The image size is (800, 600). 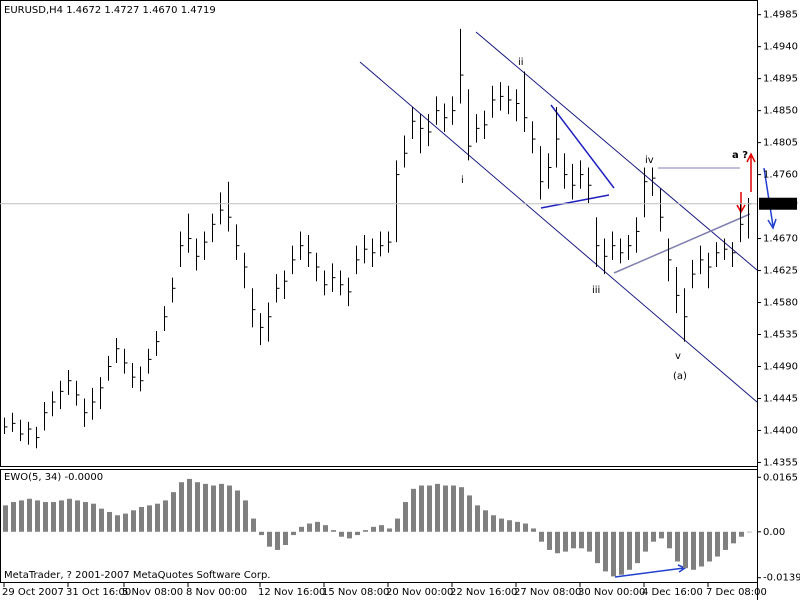 I want to click on y-tick-label: 1.4355, so click(x=780, y=462).